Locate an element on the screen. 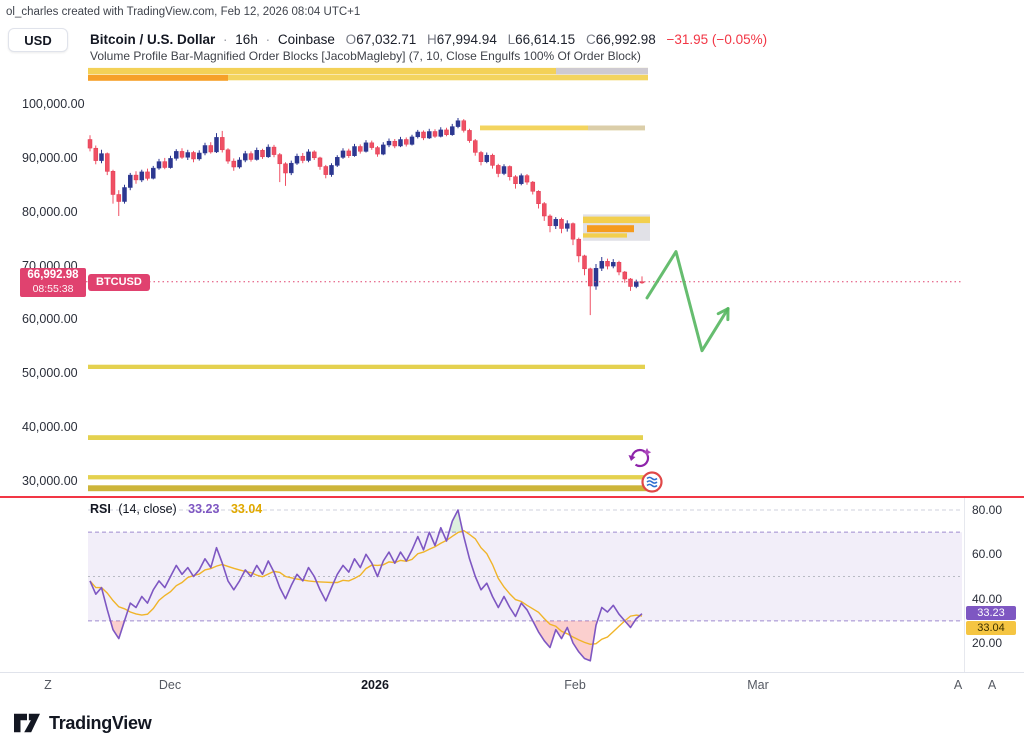 This screenshot has height=751, width=1024. high-label: H is located at coordinates (432, 39).